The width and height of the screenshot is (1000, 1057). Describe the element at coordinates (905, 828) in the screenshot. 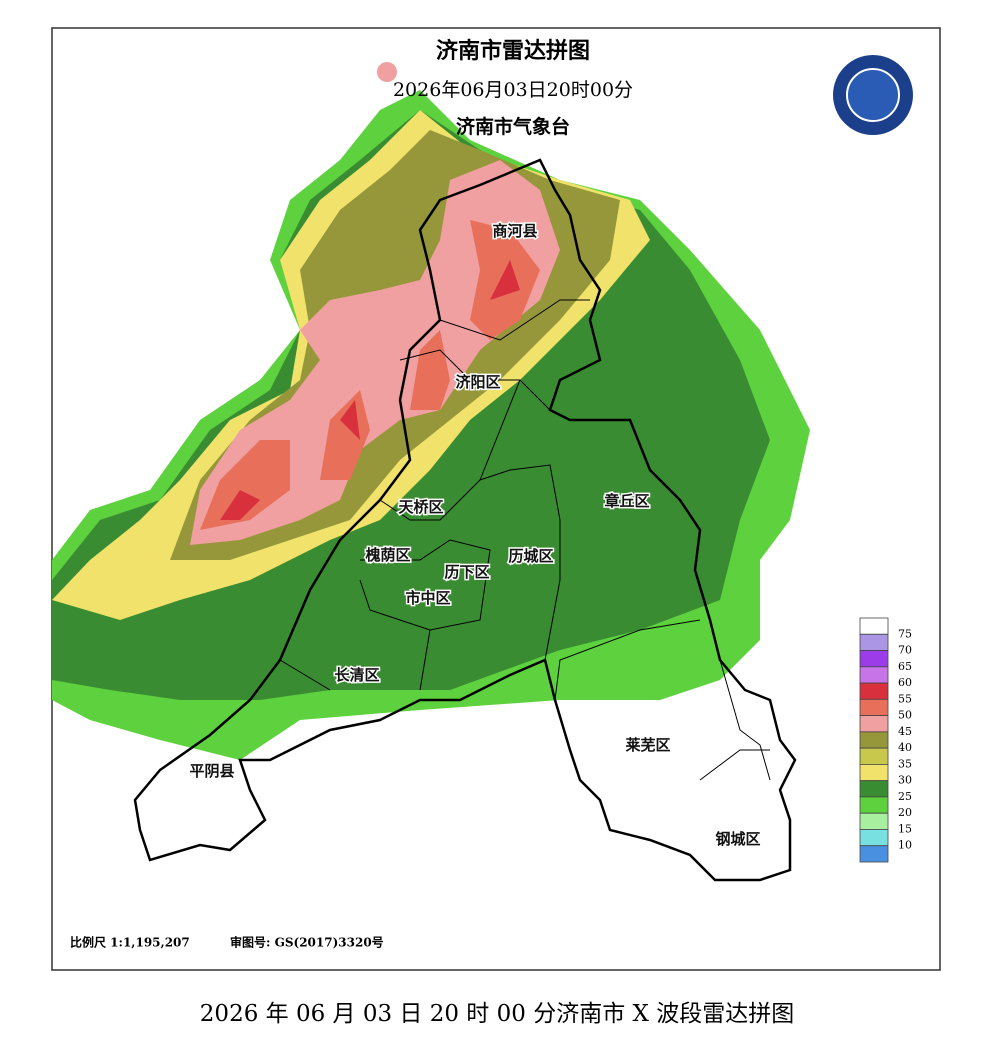

I see `legend-label: 15` at that location.